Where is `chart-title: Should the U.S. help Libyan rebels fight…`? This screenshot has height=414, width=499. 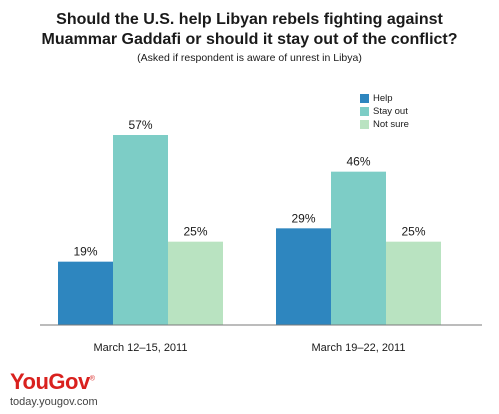 chart-title: Should the U.S. help Libyan rebels fight… is located at coordinates (249, 30).